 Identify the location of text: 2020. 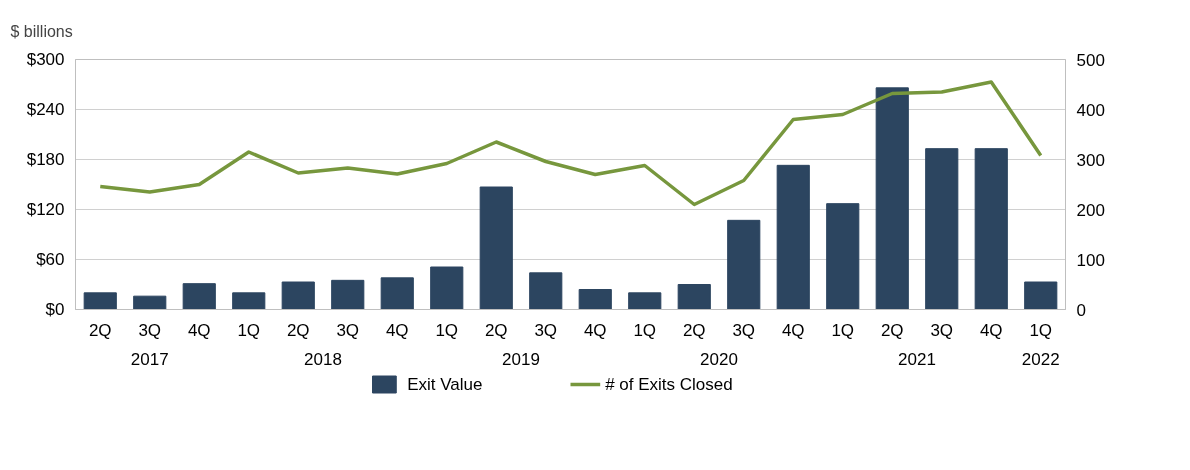
(719, 359).